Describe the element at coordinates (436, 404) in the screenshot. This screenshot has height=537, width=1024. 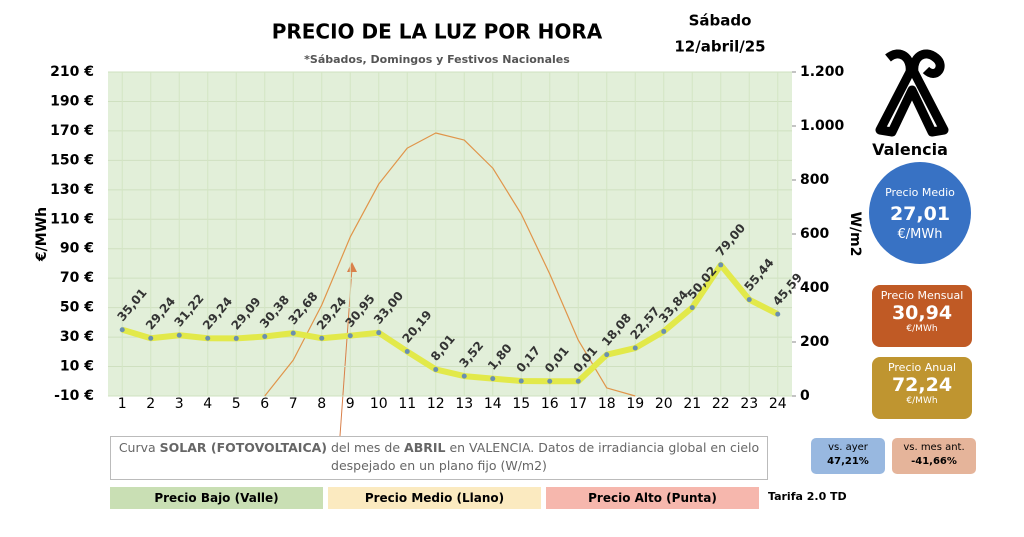
I see `x-tick-label: 12` at that location.